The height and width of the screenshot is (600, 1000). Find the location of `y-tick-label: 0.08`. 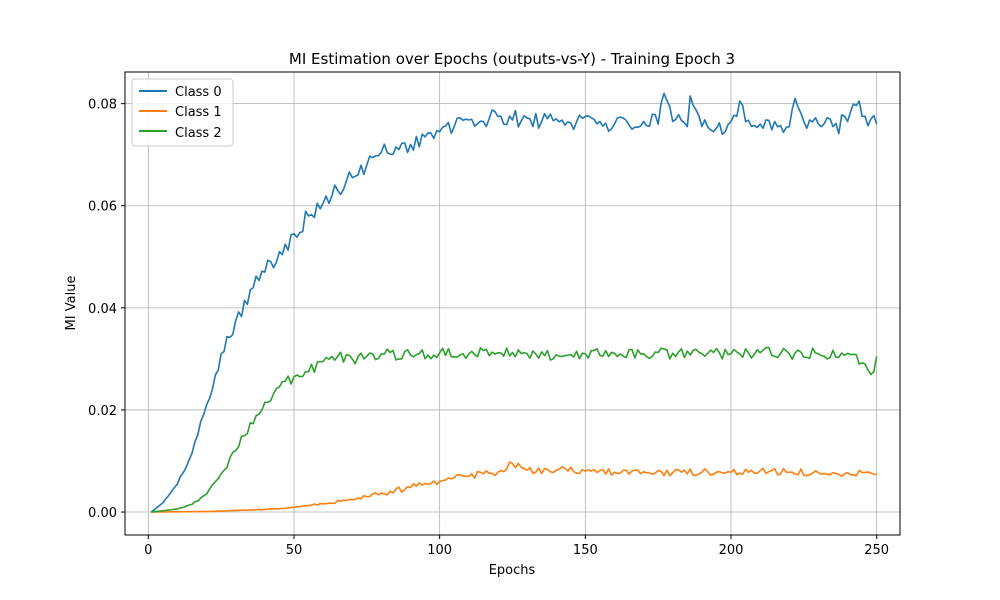

y-tick-label: 0.08 is located at coordinates (102, 105).